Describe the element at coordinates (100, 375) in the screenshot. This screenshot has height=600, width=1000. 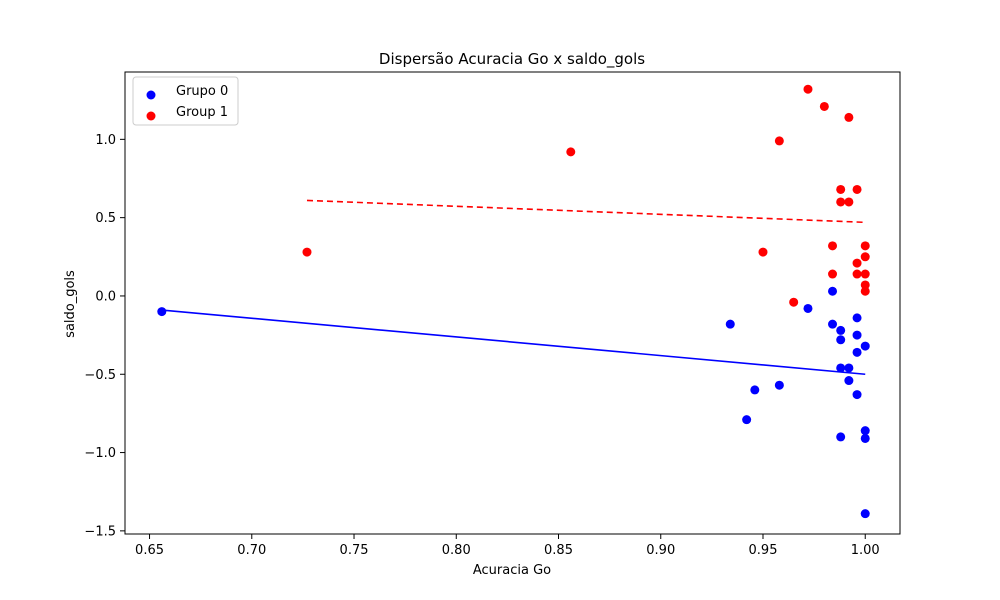
I see `y-tick-label: −0.5` at that location.